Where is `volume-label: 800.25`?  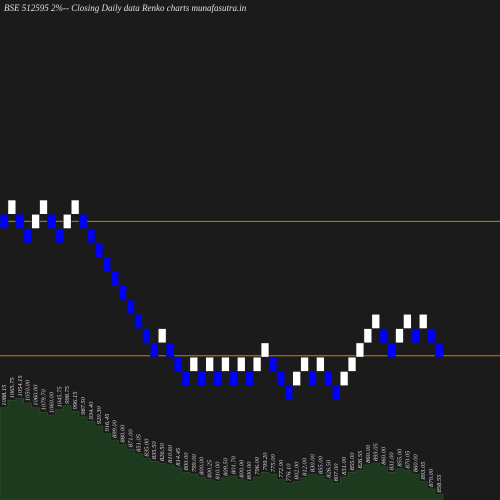
volume-label: 800.25 is located at coordinates (210, 468).